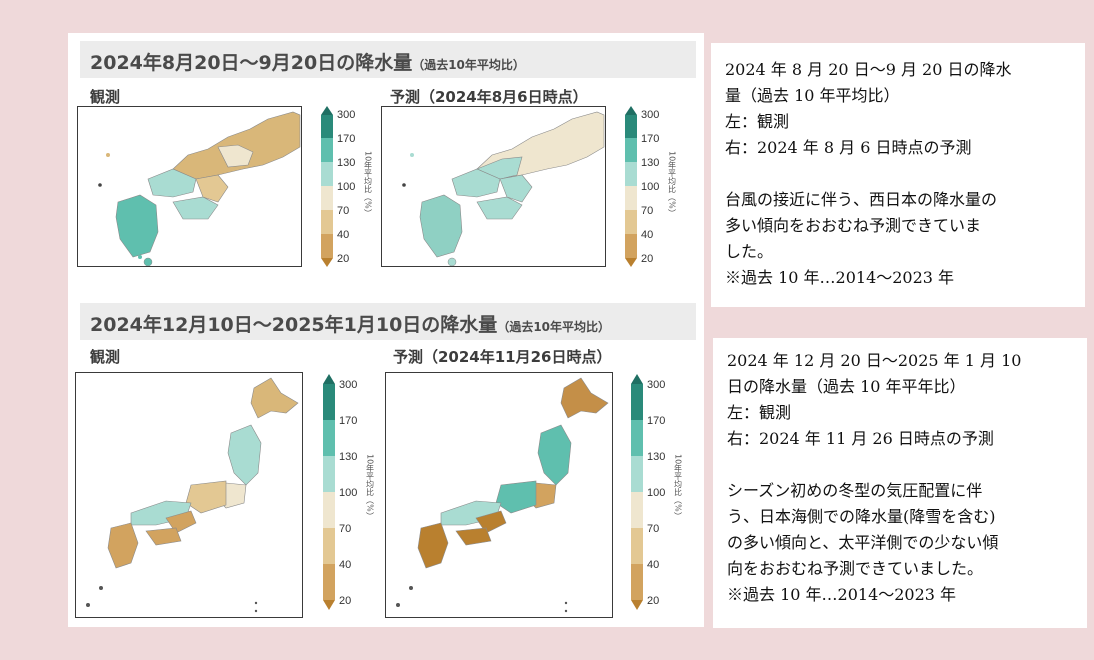  I want to click on honshu-central-region, so click(235, 156).